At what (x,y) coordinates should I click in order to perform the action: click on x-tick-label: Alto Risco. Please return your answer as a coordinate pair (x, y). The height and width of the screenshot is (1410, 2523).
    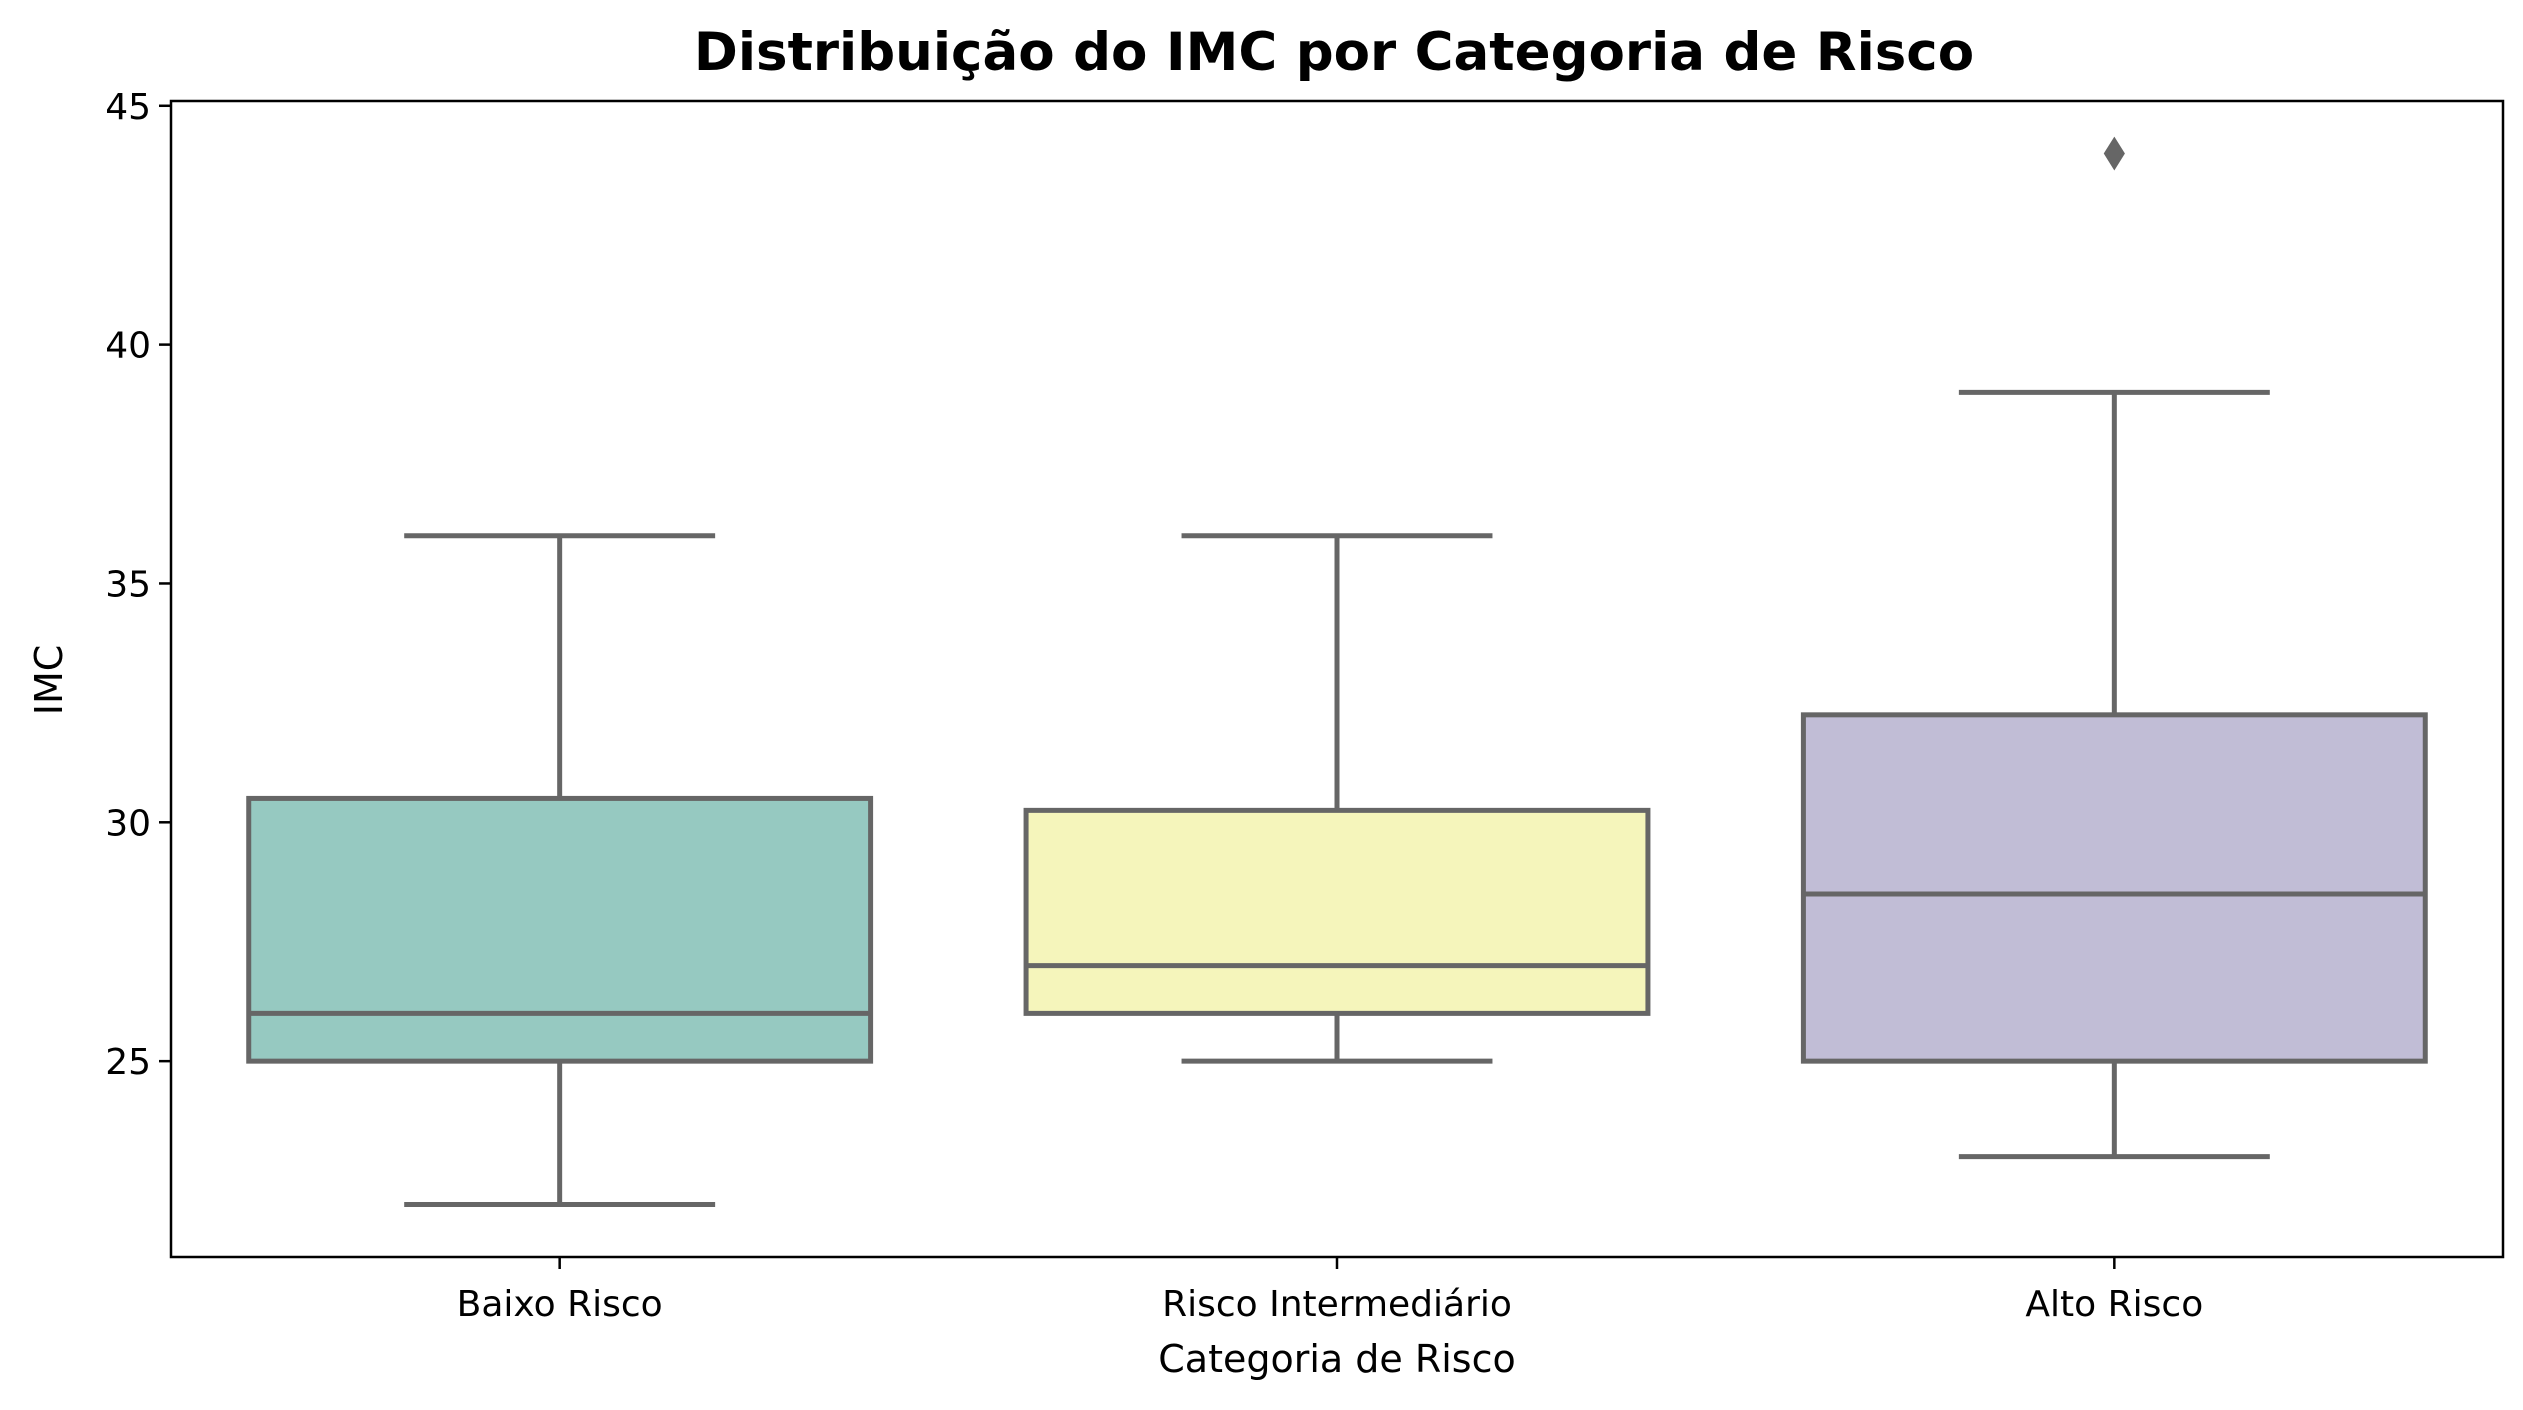
    Looking at the image, I should click on (2114, 1304).